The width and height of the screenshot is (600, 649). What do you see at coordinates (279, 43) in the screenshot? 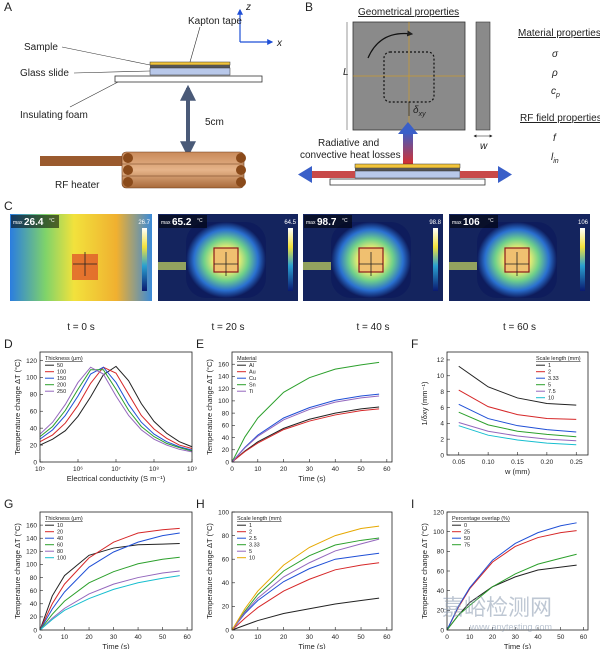
I see `axis-x-label: x` at bounding box center [279, 43].